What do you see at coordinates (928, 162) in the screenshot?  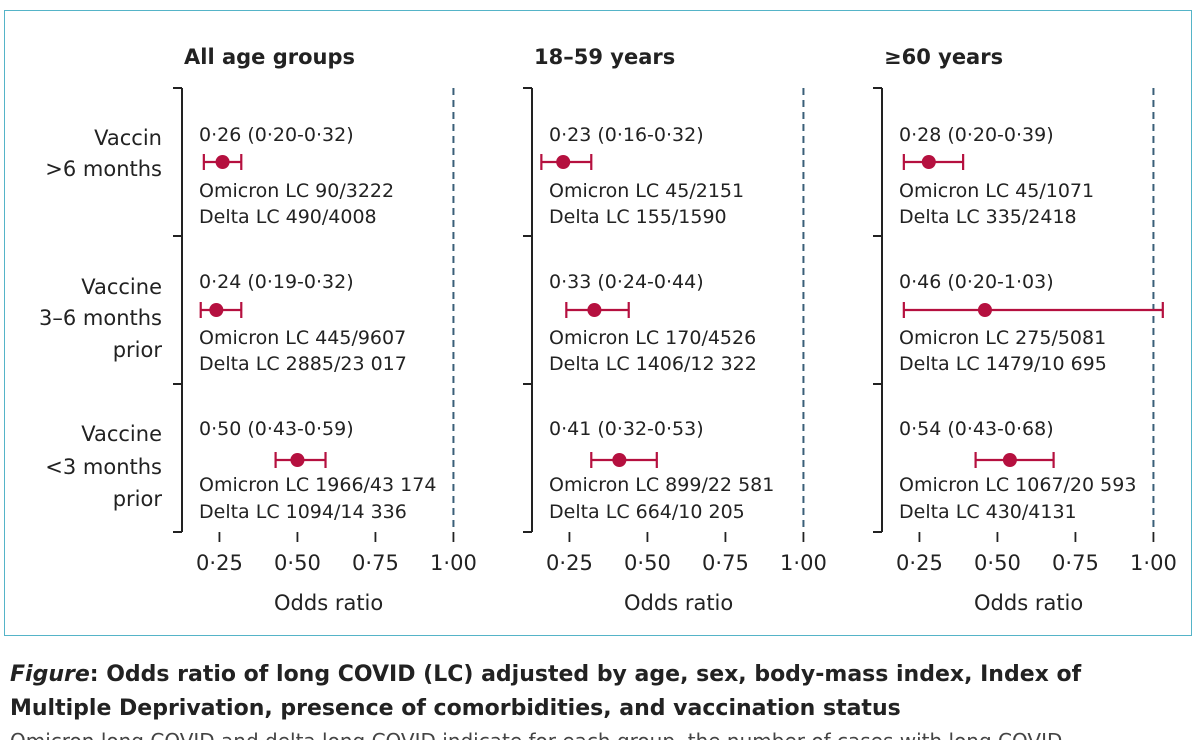 I see `panel-3-row-1-point` at bounding box center [928, 162].